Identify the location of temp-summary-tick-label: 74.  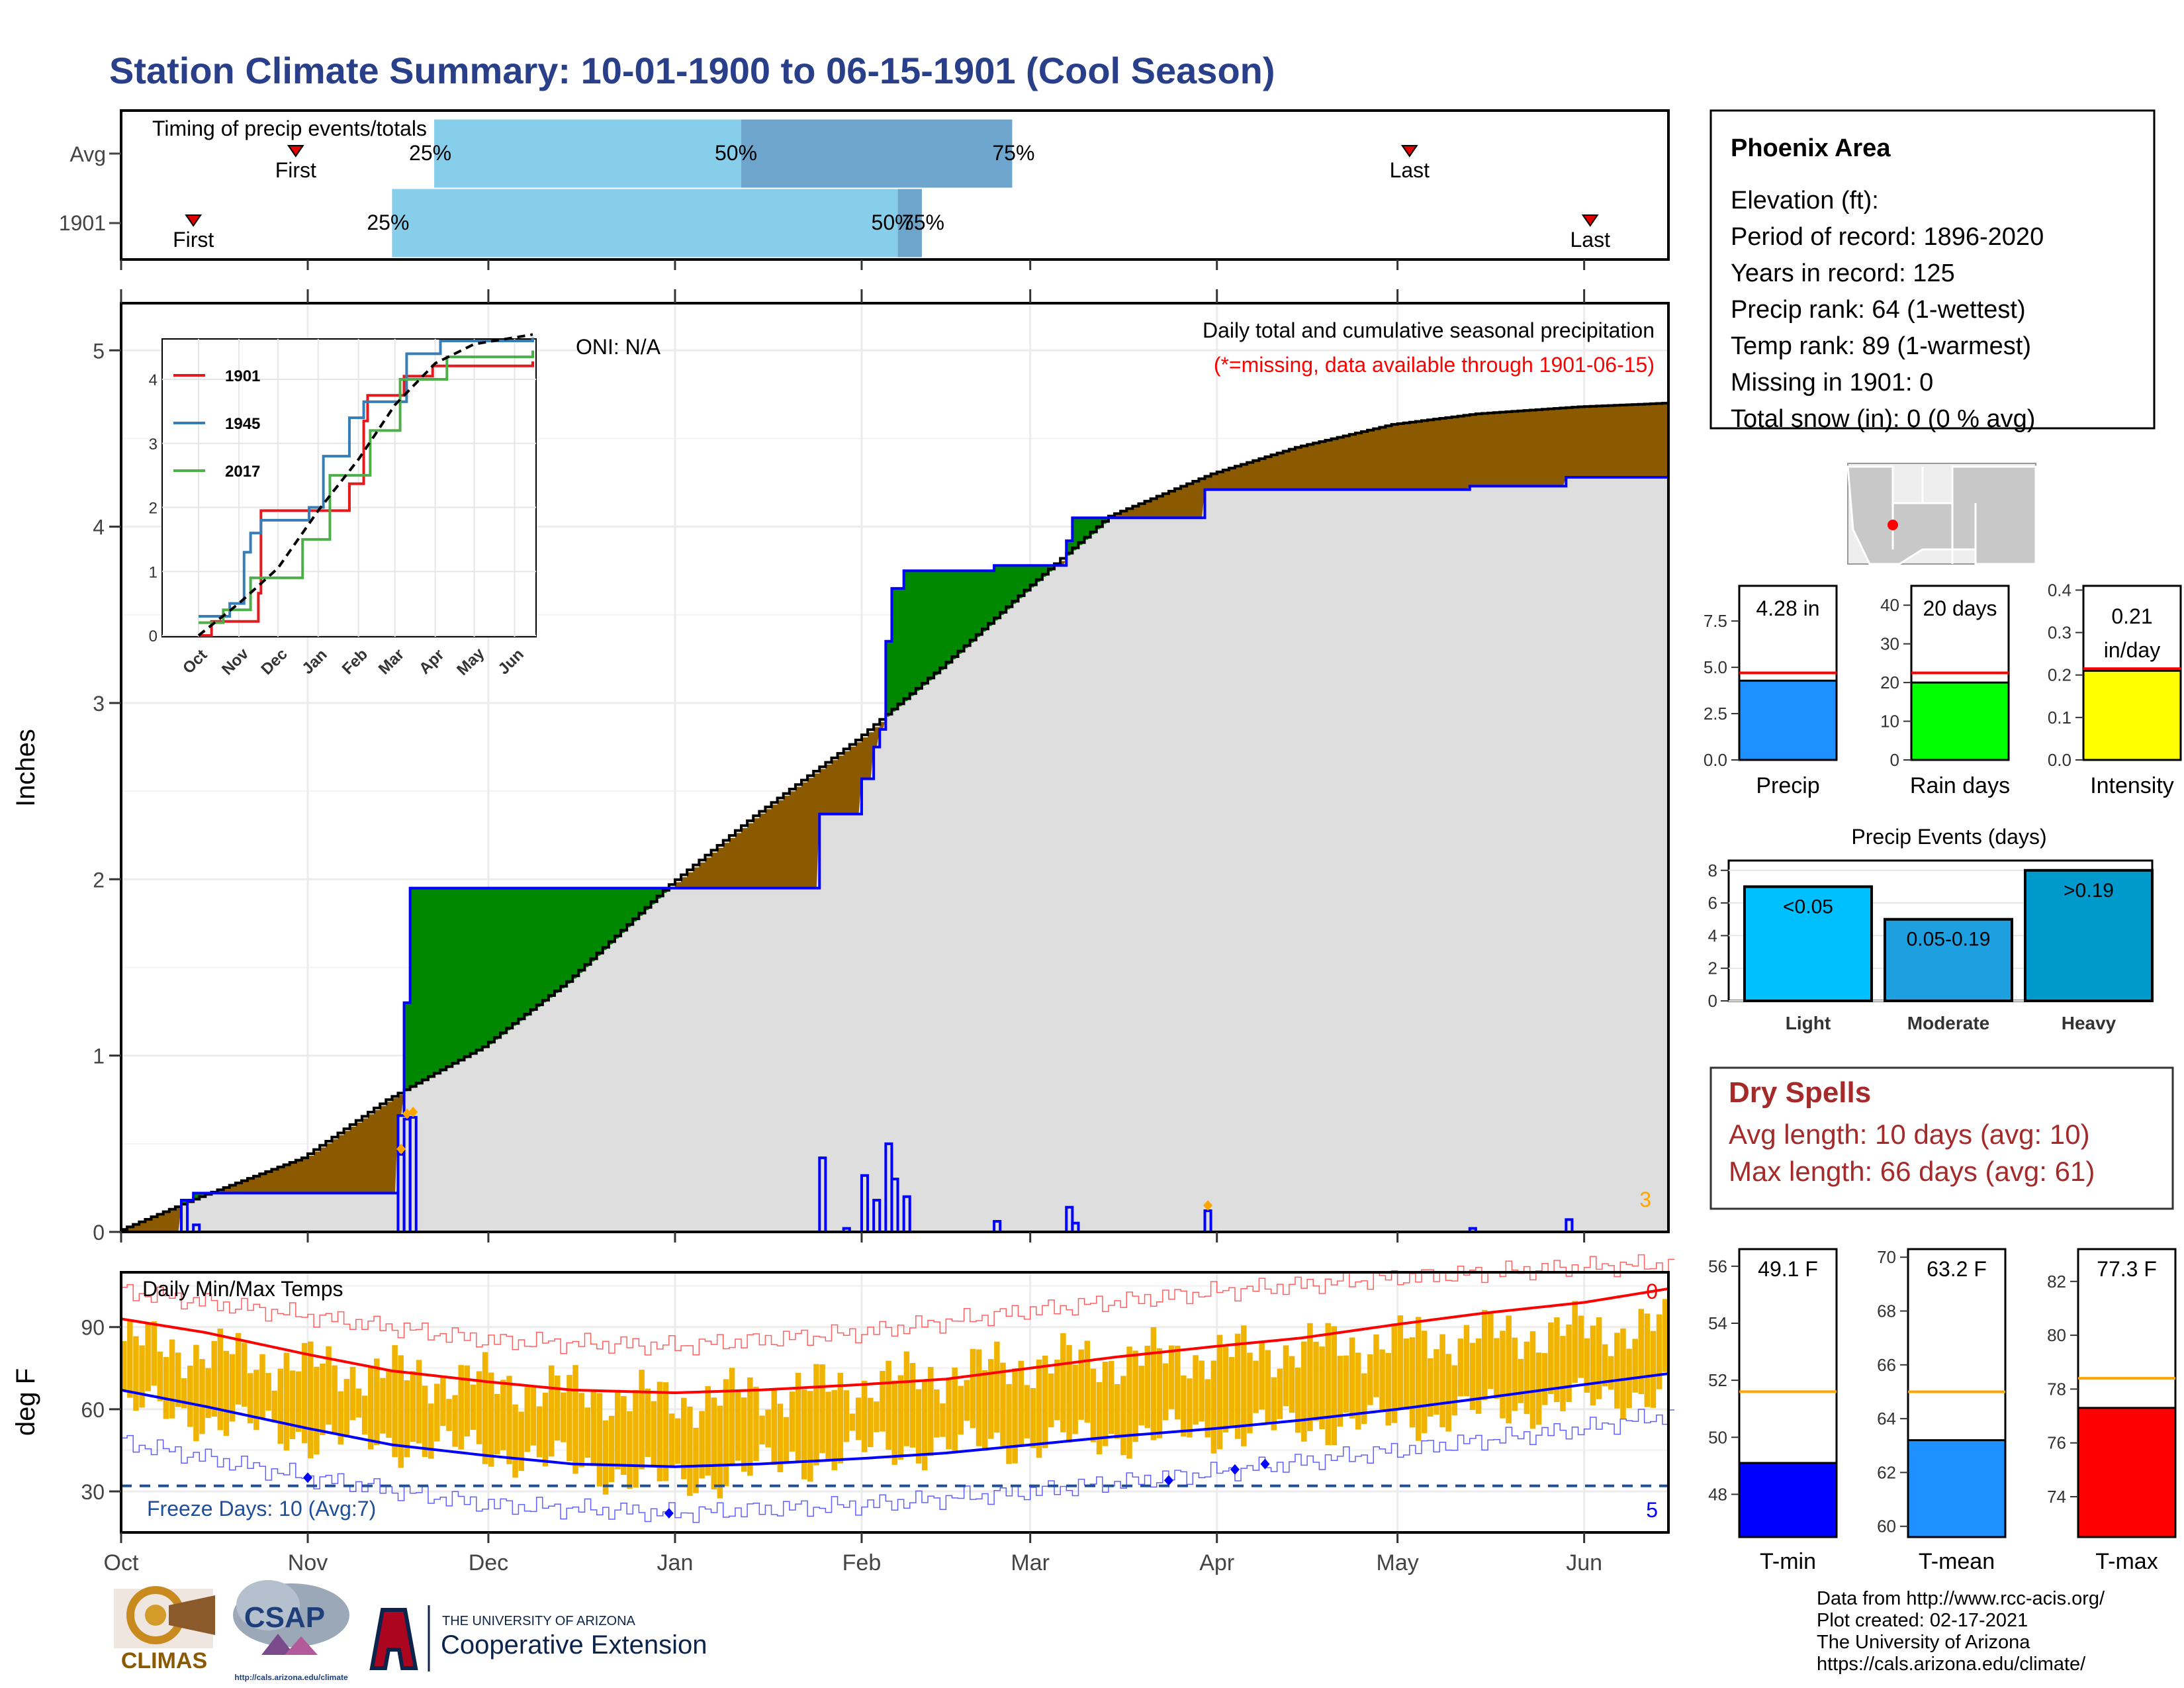
(2056, 1497).